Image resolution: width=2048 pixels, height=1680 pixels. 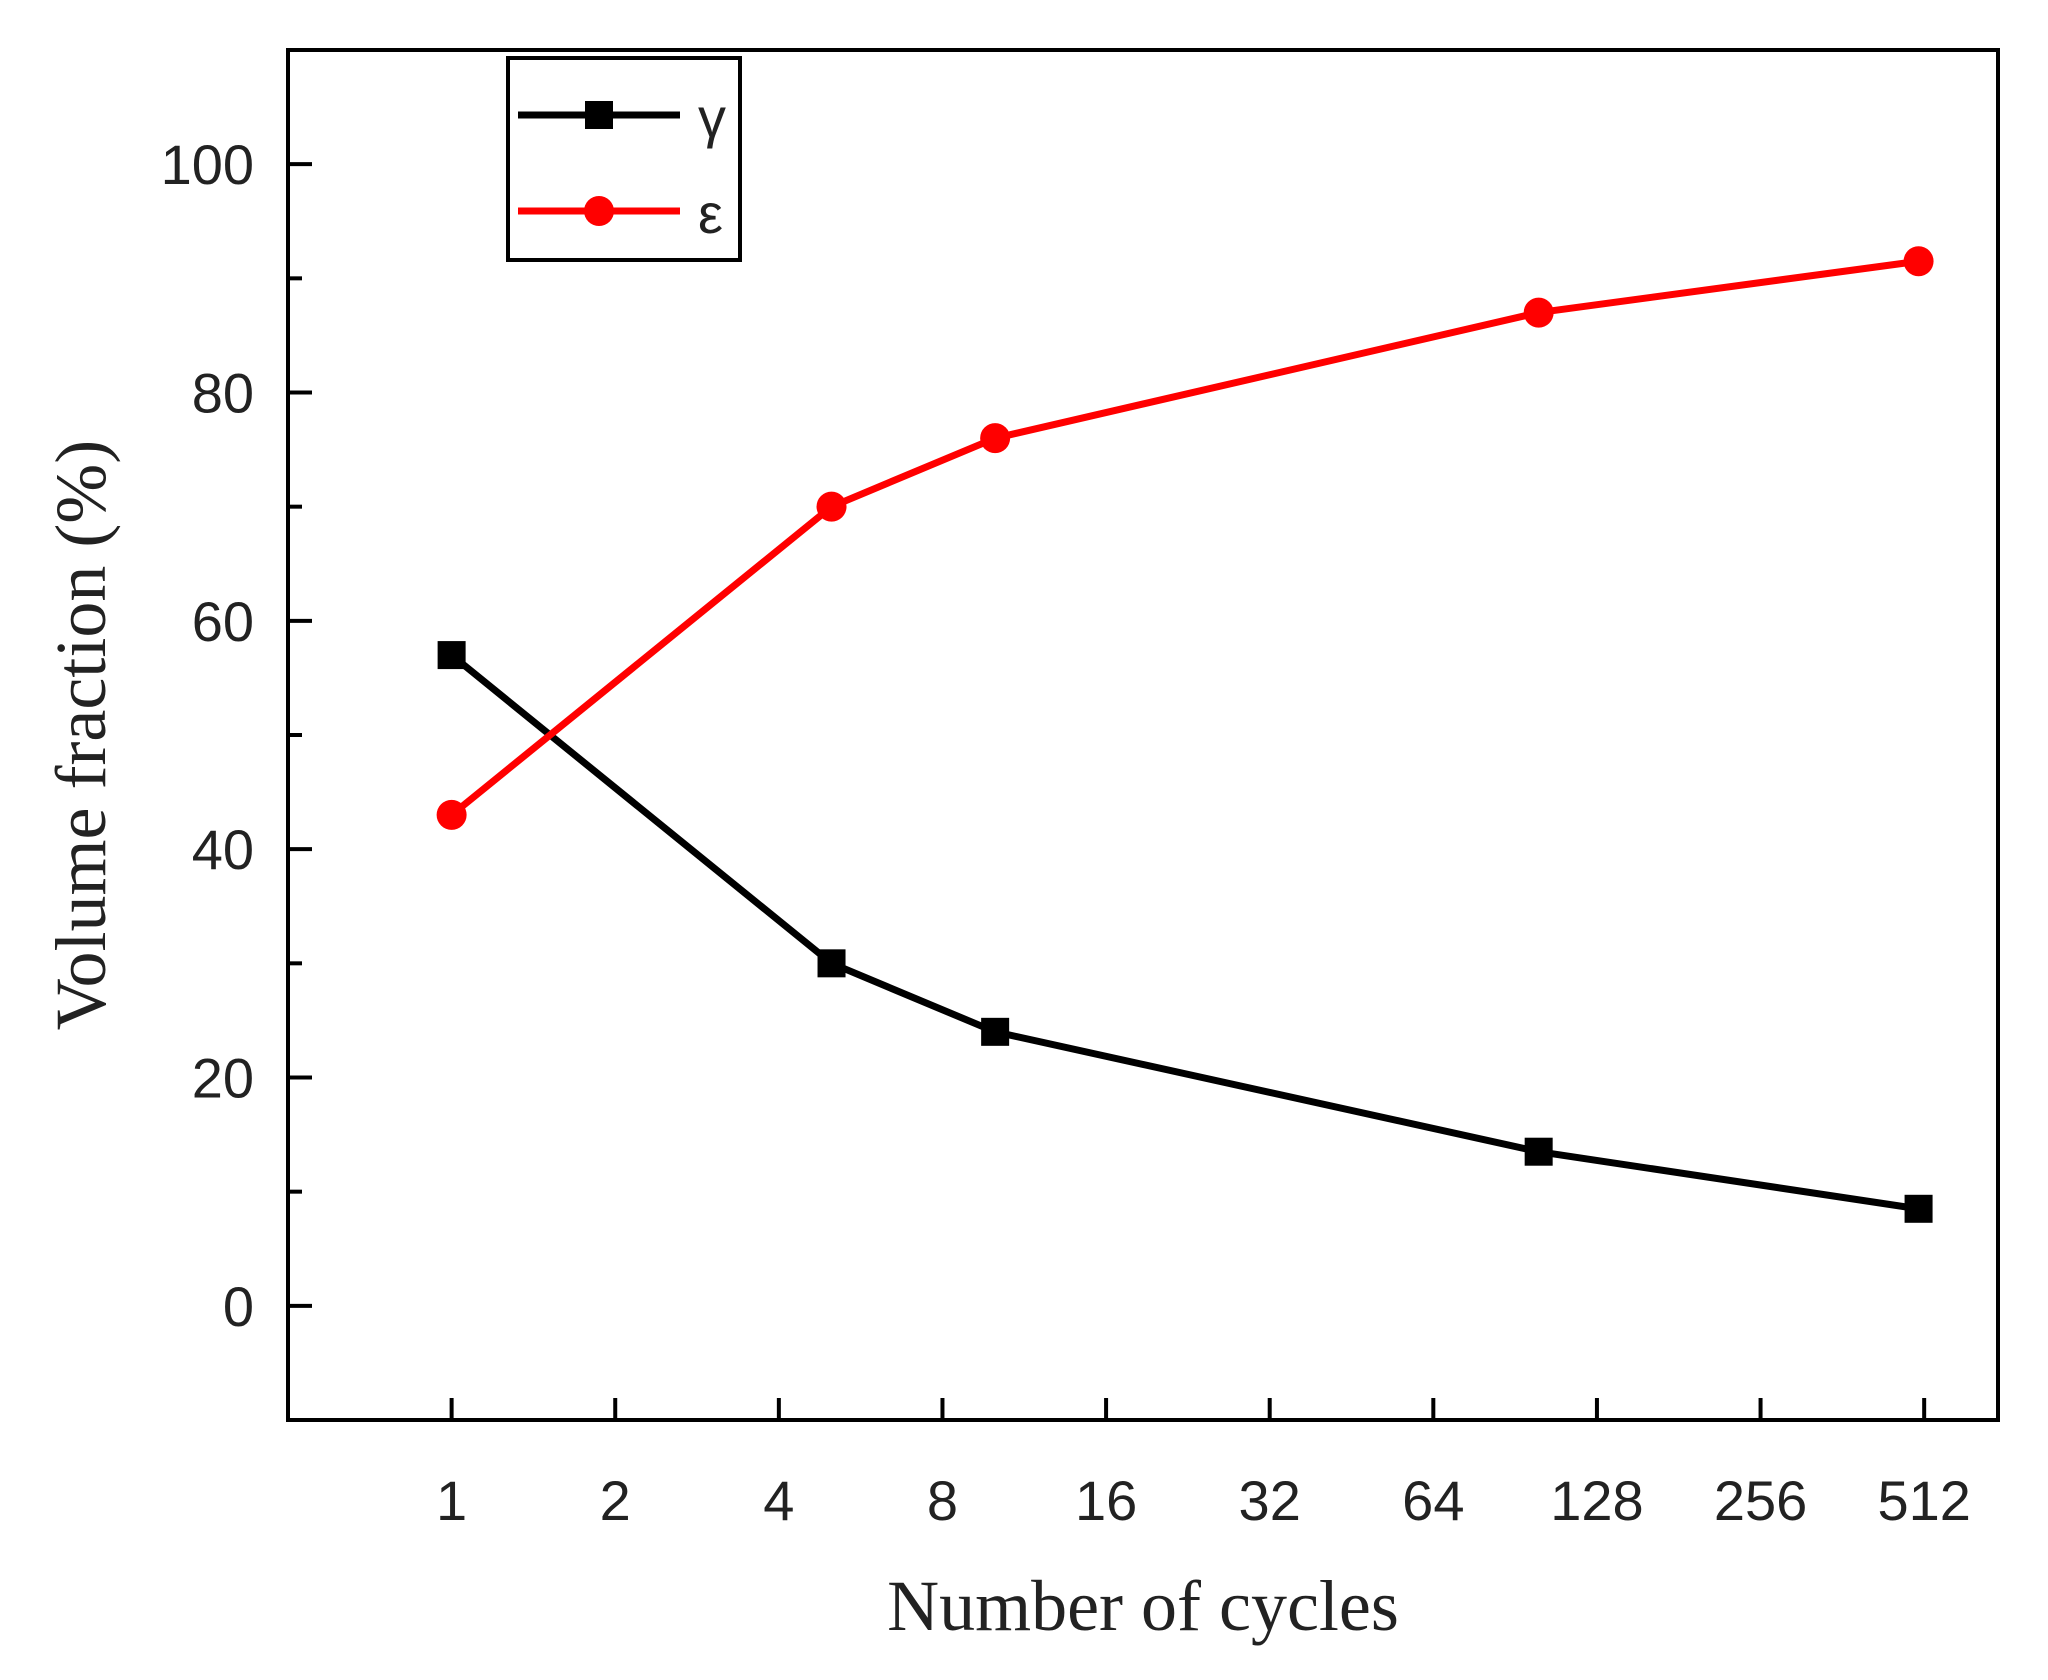 What do you see at coordinates (81, 735) in the screenshot?
I see `y-axis-label: Volume fraction (%)` at bounding box center [81, 735].